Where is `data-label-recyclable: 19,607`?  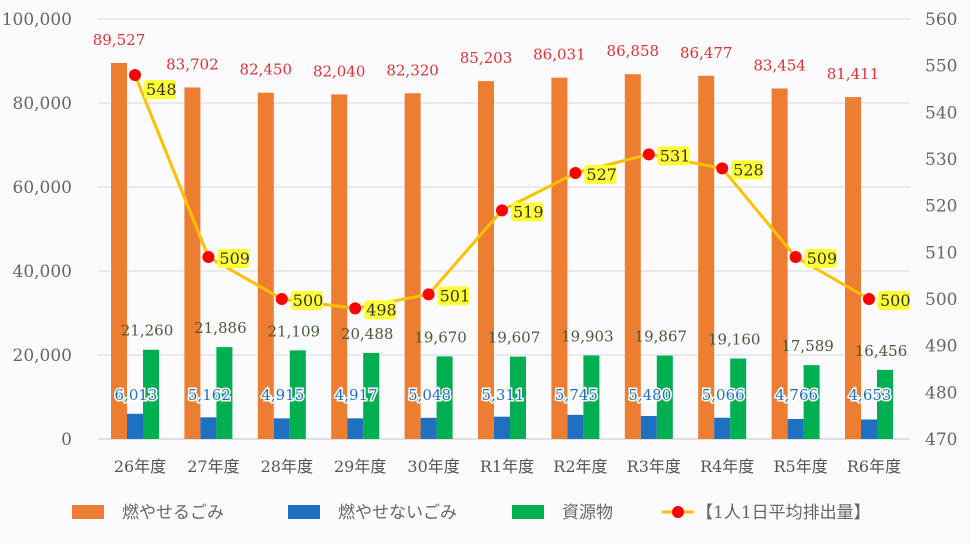
data-label-recyclable: 19,607 is located at coordinates (514, 338).